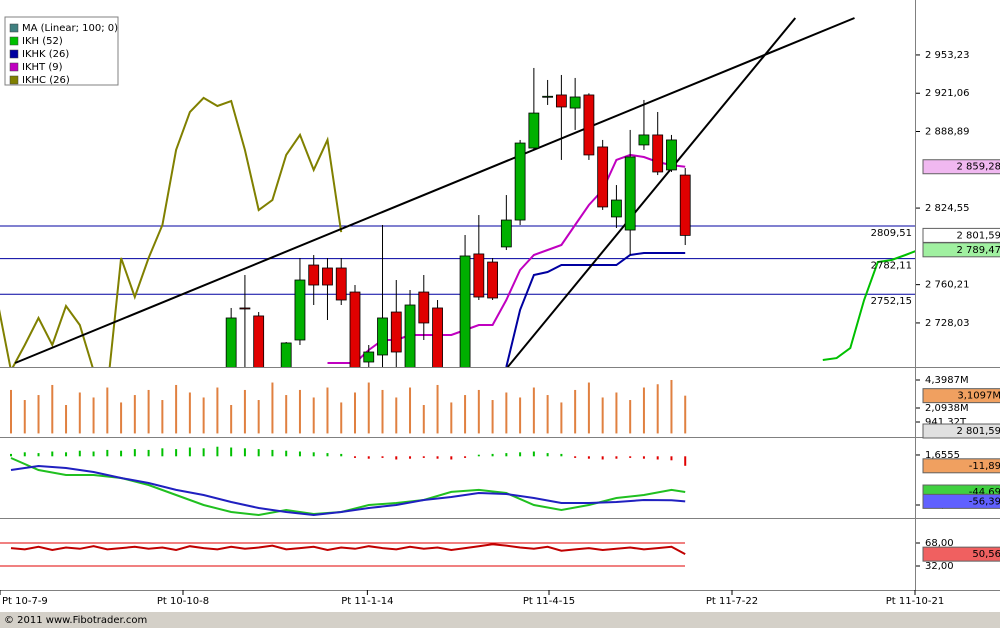 Image resolution: width=1000 pixels, height=628 pixels. I want to click on y-tick-label: 941,32T, so click(946, 422).